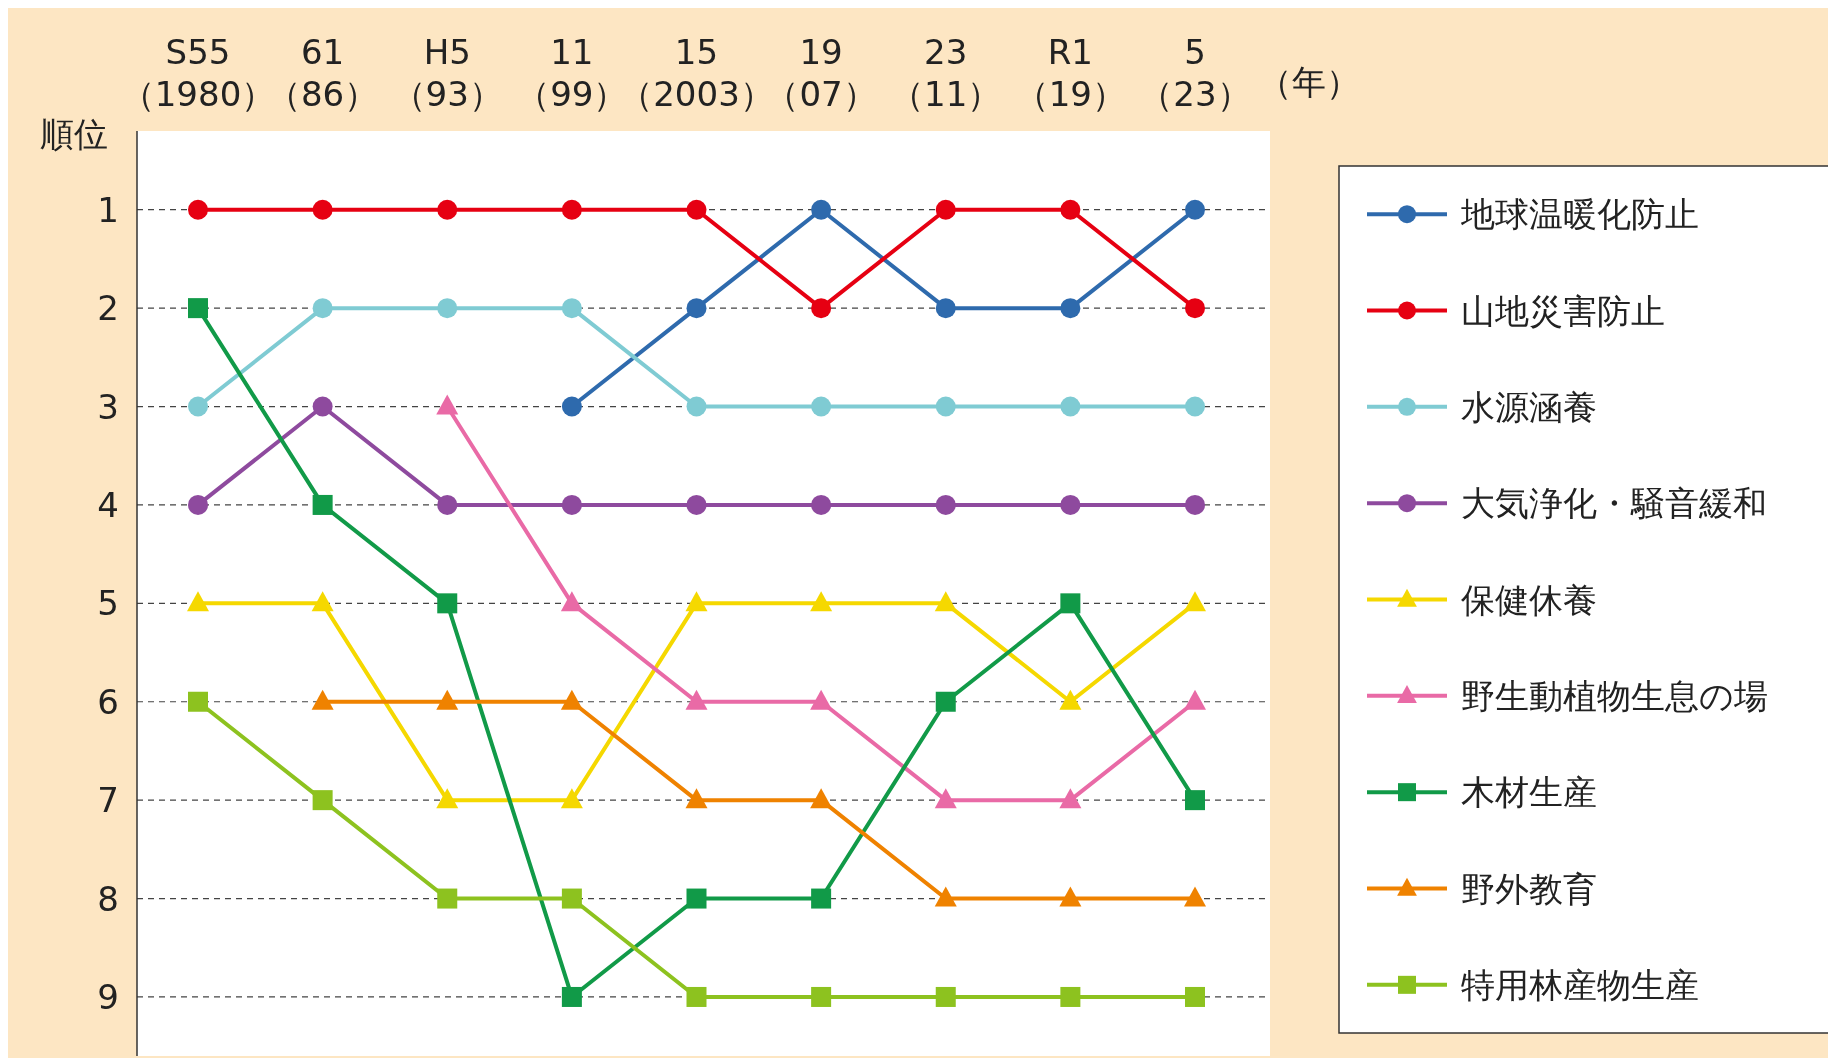  What do you see at coordinates (108, 504) in the screenshot?
I see `y-tick-label: 4` at bounding box center [108, 504].